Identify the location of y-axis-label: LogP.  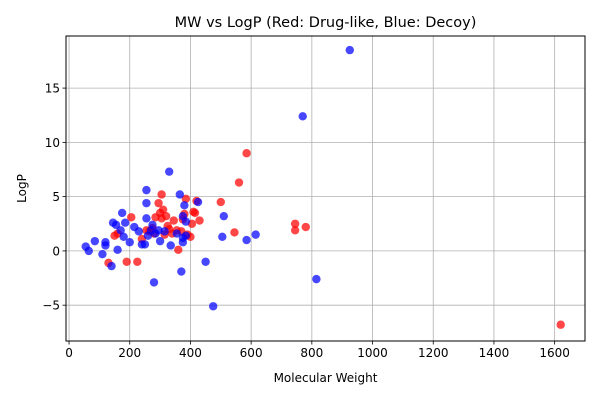
(22, 188).